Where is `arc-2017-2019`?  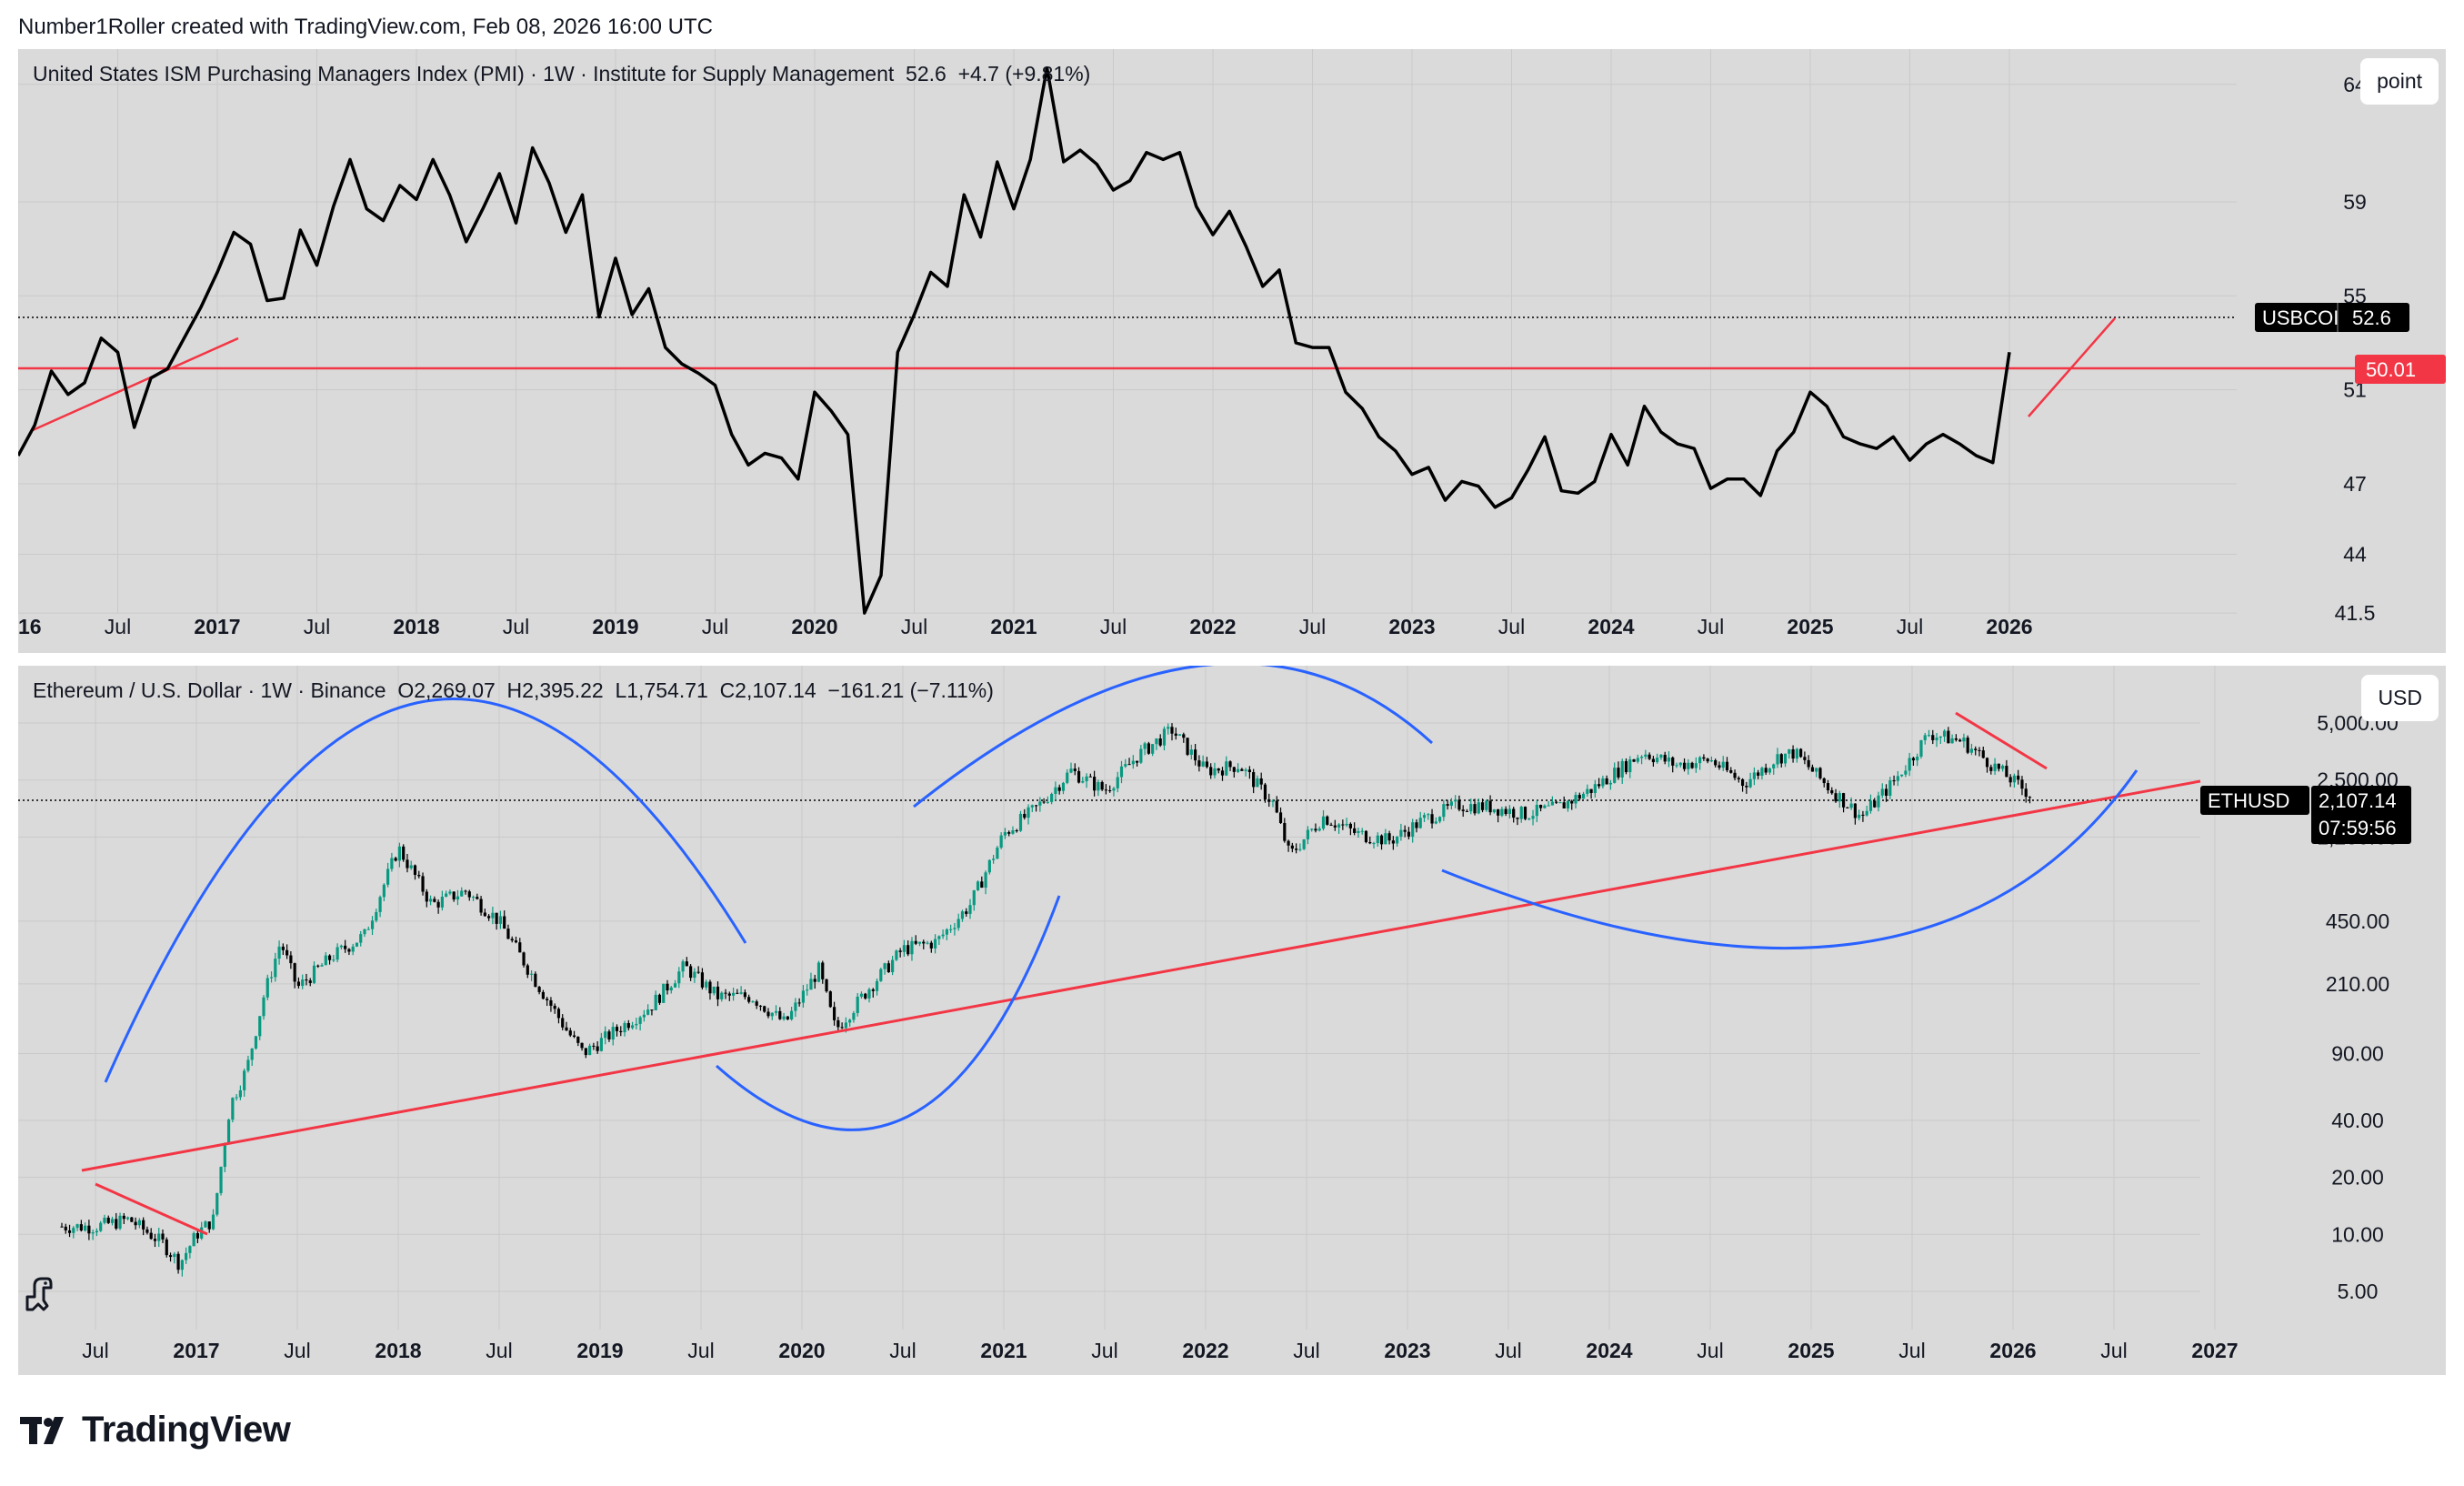
arc-2017-2019 is located at coordinates (426, 890).